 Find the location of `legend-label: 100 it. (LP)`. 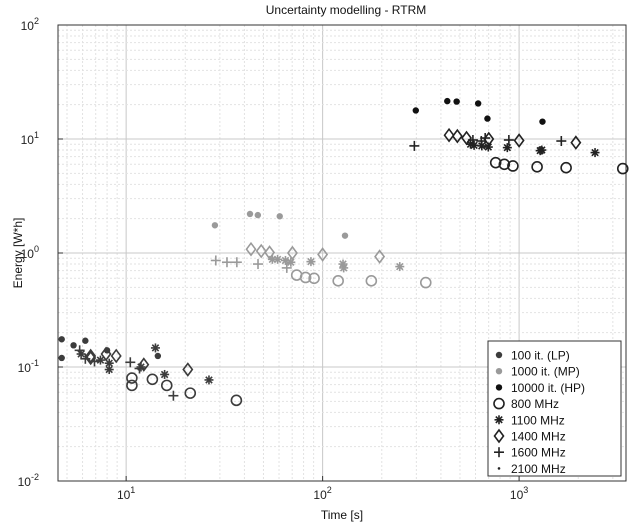

legend-label: 100 it. (LP) is located at coordinates (540, 356).